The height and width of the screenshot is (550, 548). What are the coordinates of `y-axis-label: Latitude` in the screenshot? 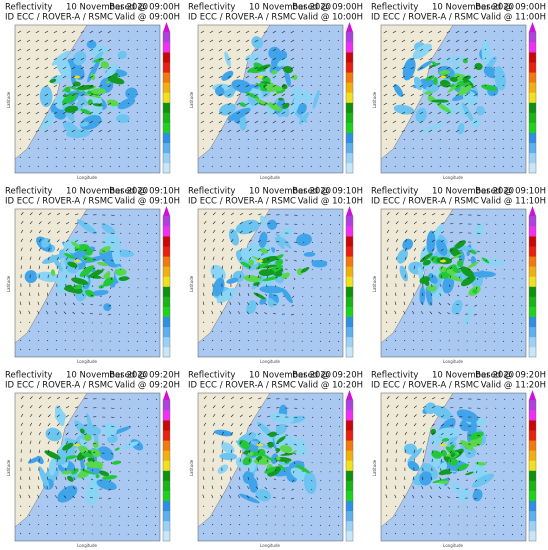 It's located at (191, 283).